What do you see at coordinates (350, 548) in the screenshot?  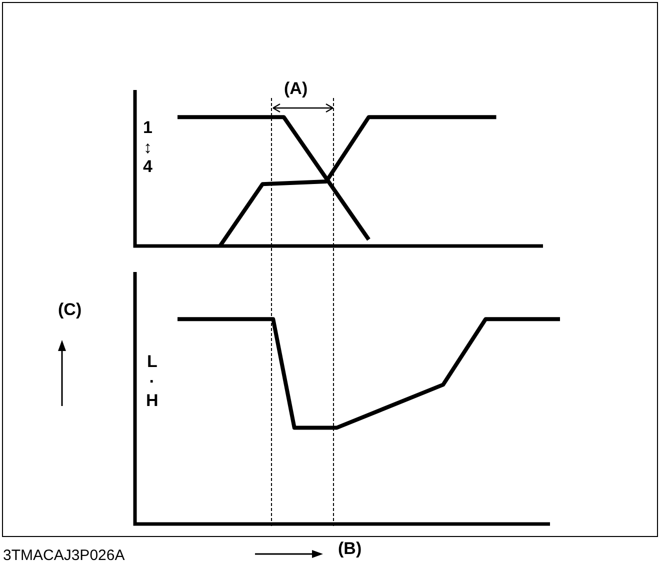 I see `x-axis-title: (B)` at bounding box center [350, 548].